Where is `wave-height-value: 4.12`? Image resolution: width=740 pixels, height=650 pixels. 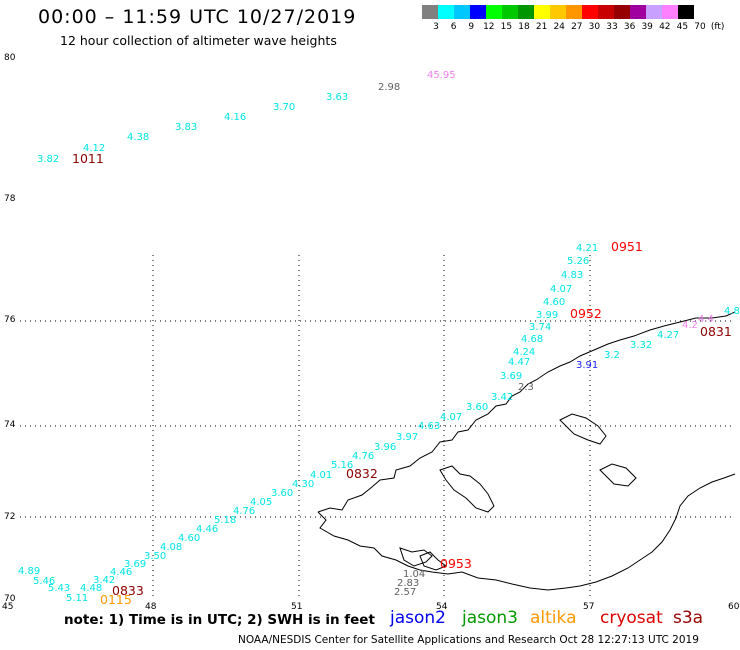 wave-height-value: 4.12 is located at coordinates (94, 148).